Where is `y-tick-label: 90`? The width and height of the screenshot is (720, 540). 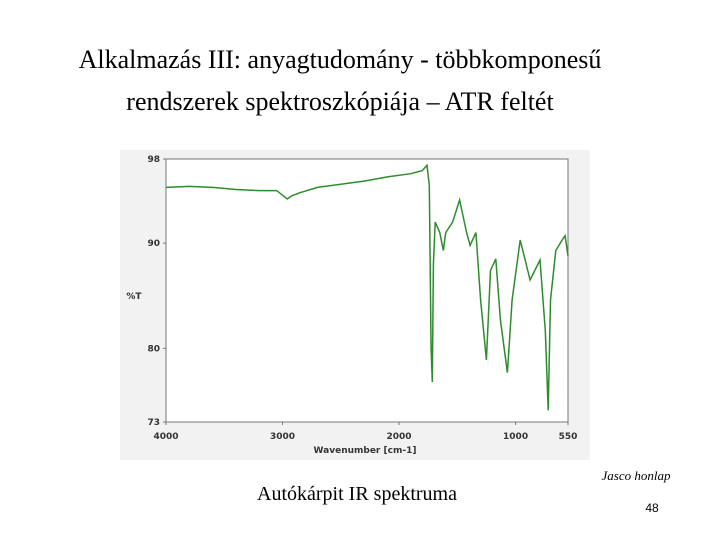 y-tick-label: 90 is located at coordinates (153, 244).